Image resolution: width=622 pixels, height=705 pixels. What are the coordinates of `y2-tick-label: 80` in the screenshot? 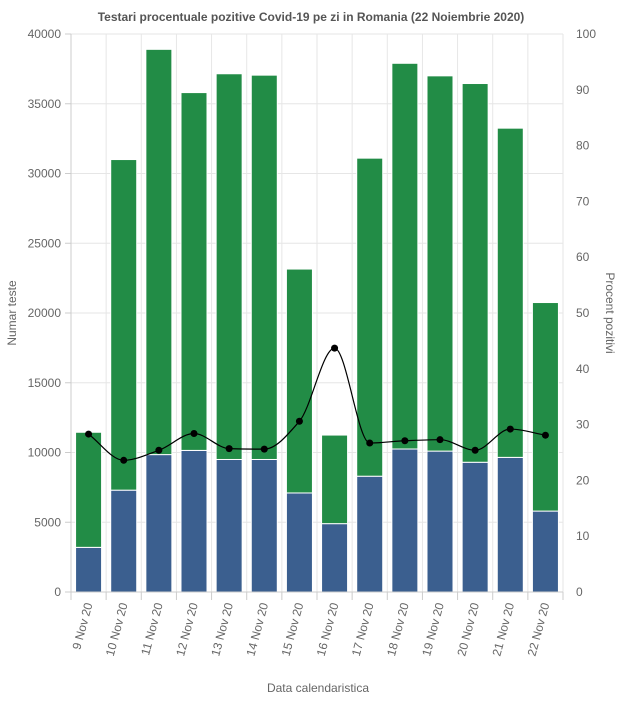 It's located at (583, 146).